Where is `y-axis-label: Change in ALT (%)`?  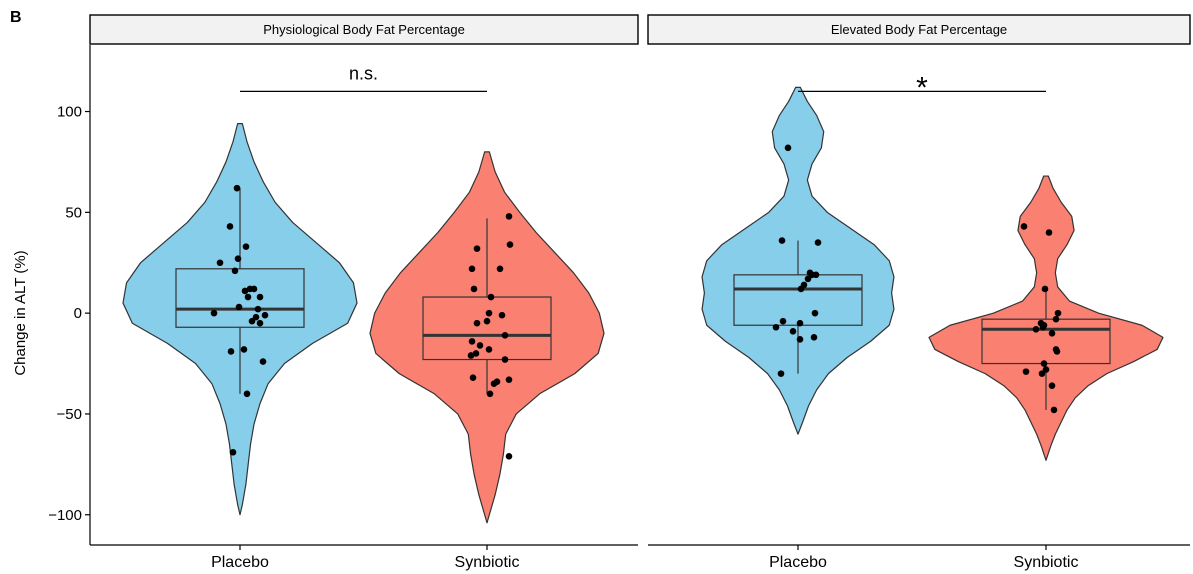 y-axis-label: Change in ALT (%) is located at coordinates (20, 312).